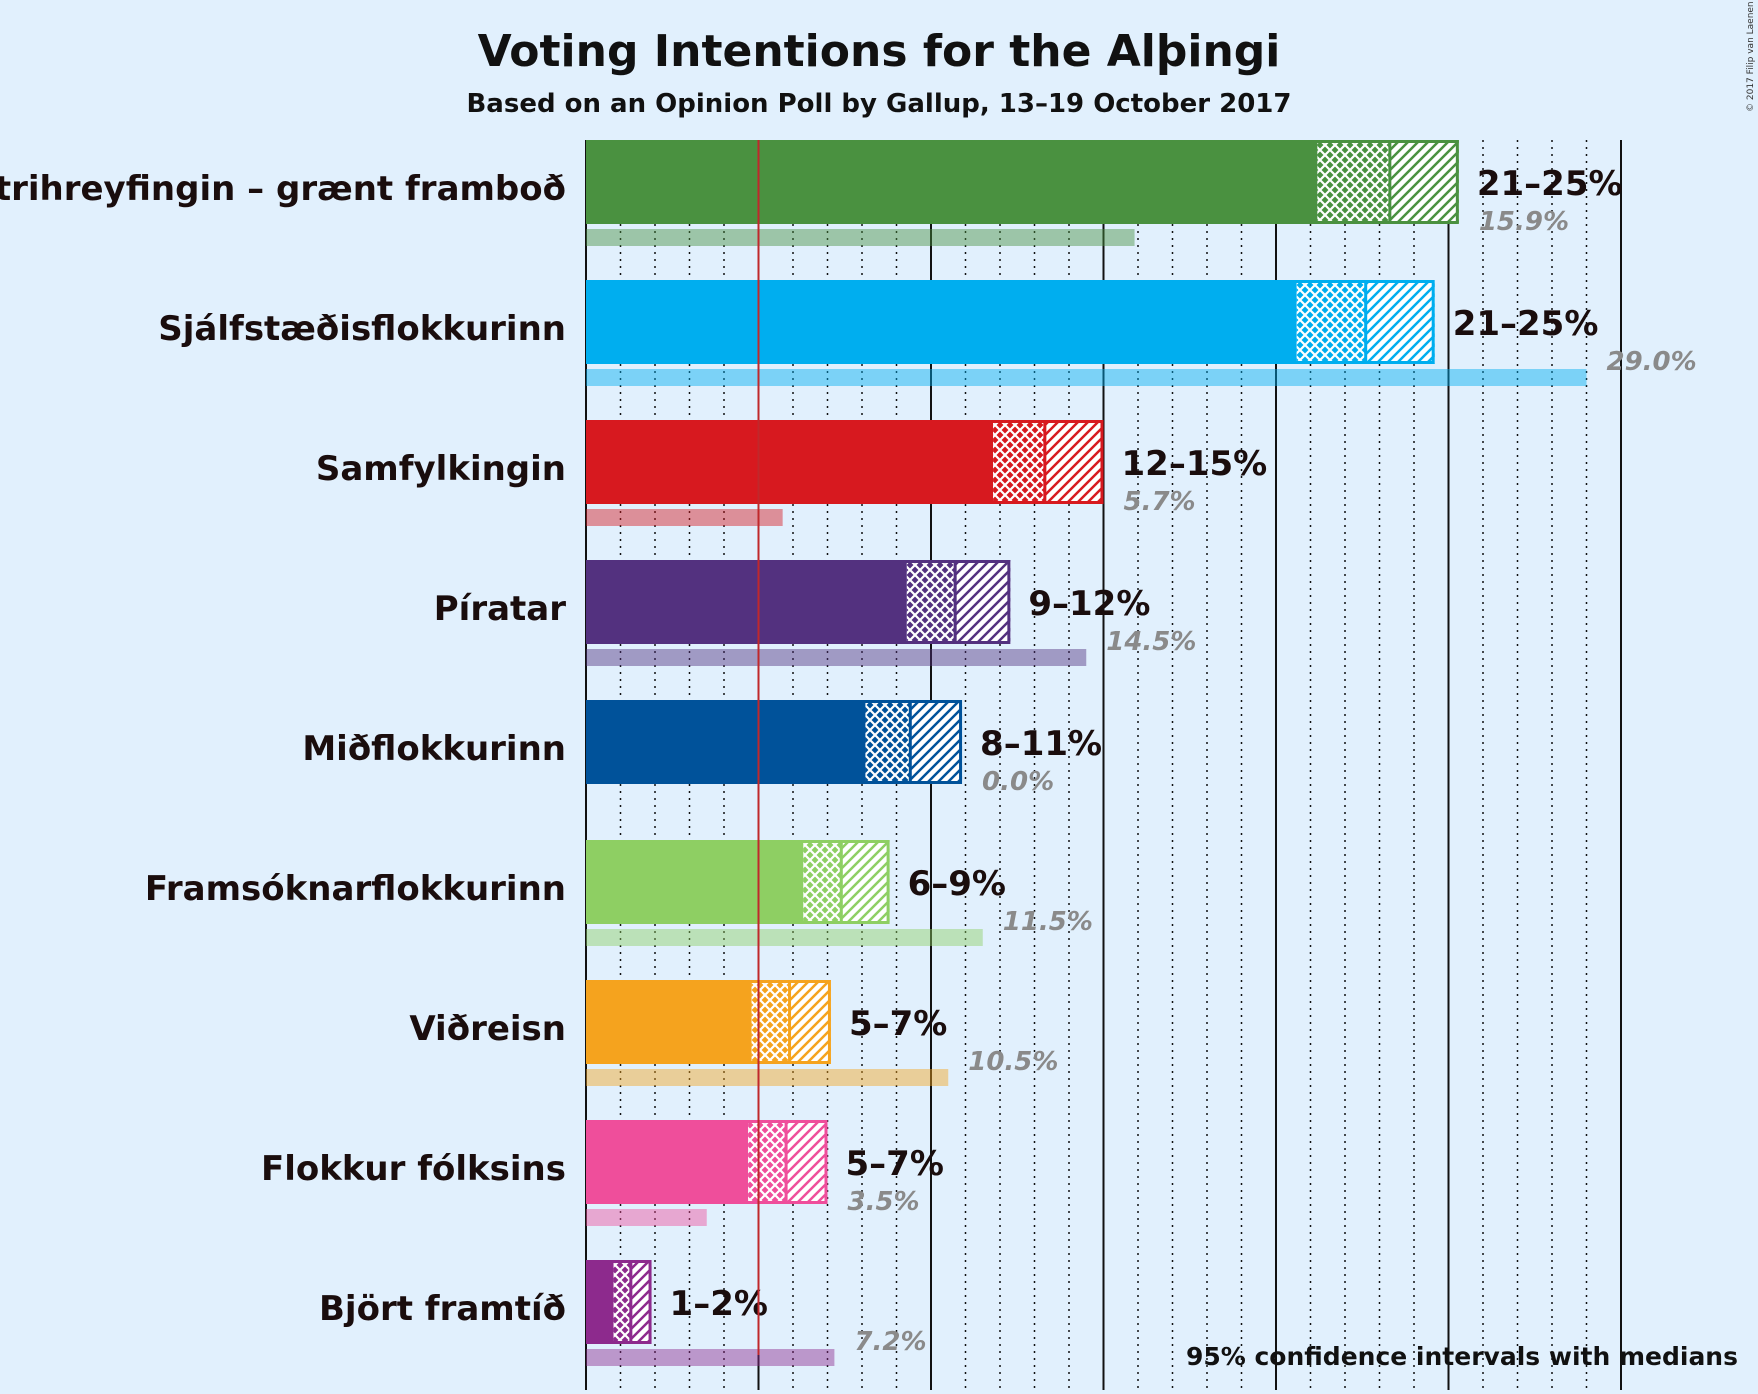  I want to click on footnote: 95% confidence intervals with medians, so click(1462, 1356).